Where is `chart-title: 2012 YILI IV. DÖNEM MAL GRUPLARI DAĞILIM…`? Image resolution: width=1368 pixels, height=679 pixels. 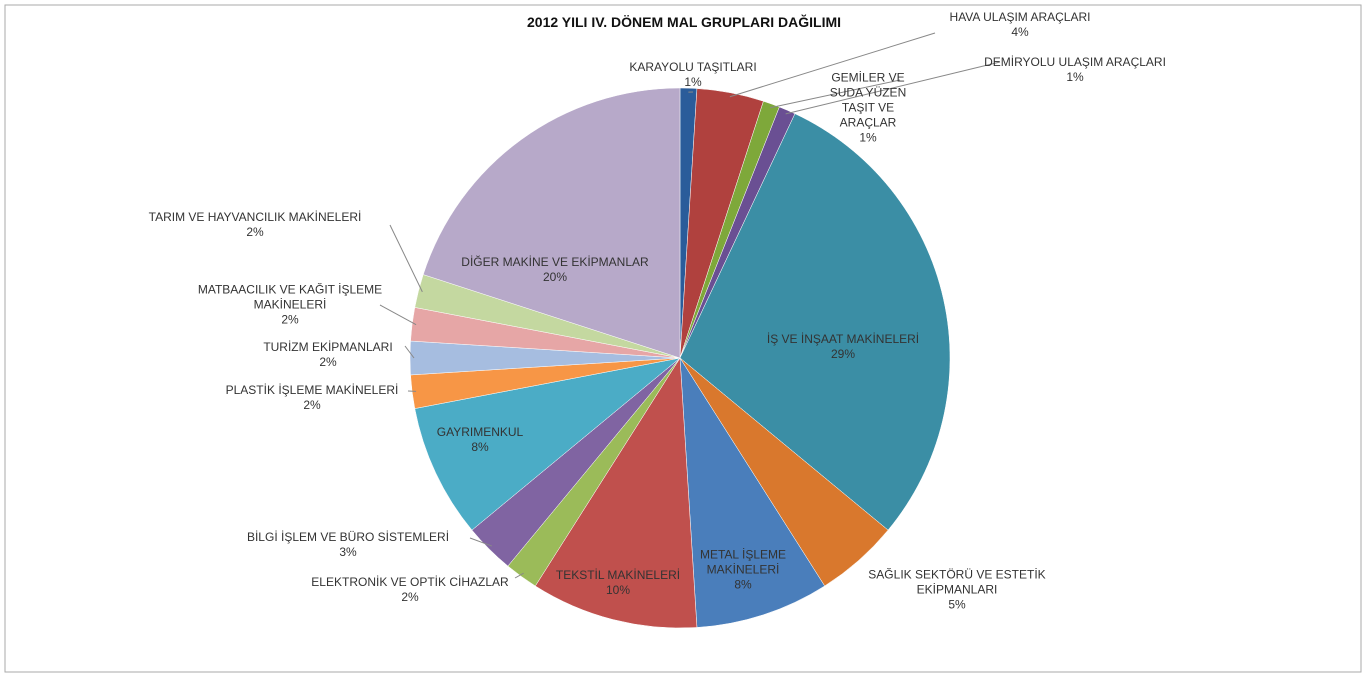
chart-title: 2012 YILI IV. DÖNEM MAL GRUPLARI DAĞILIM… is located at coordinates (684, 22).